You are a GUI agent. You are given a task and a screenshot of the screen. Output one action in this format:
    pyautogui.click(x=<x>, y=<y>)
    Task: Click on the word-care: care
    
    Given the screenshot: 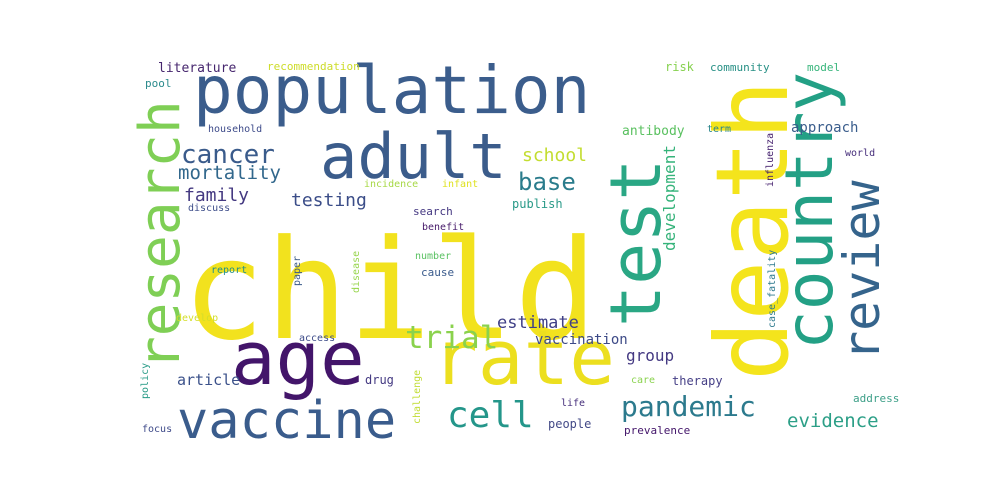 What is the action you would take?
    pyautogui.click(x=643, y=380)
    